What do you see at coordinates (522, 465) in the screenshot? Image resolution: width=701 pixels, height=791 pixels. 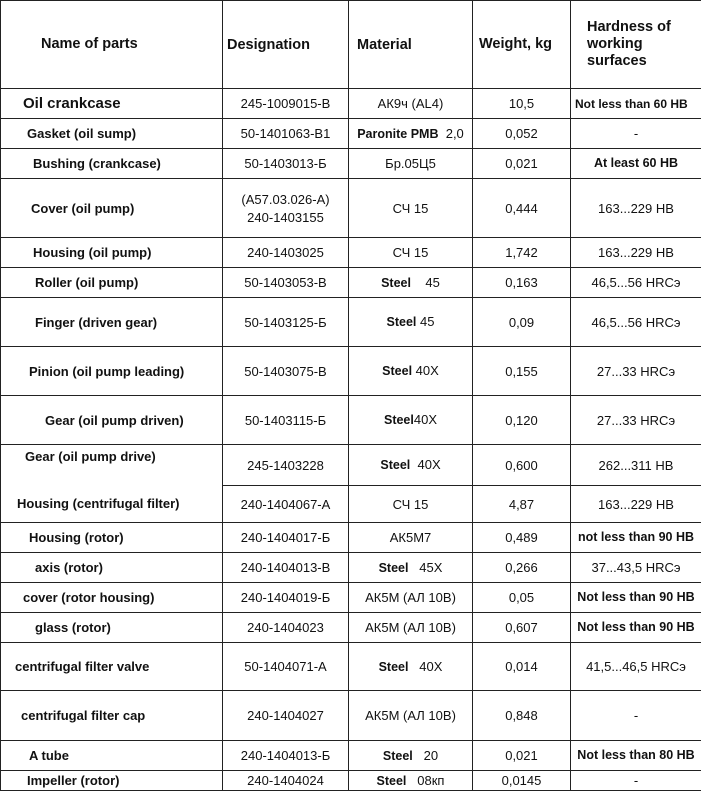 I see `weight: 0,600` at bounding box center [522, 465].